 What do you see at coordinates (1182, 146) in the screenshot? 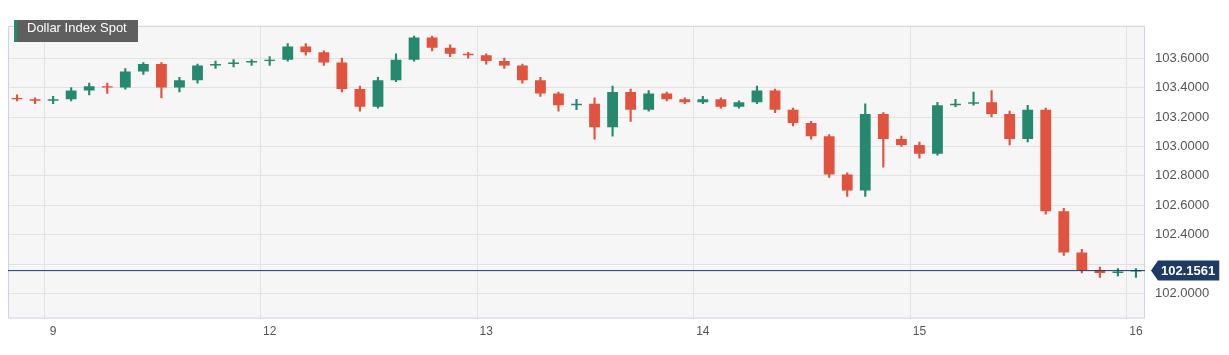
I see `y-tick-label: 103.0000` at bounding box center [1182, 146].